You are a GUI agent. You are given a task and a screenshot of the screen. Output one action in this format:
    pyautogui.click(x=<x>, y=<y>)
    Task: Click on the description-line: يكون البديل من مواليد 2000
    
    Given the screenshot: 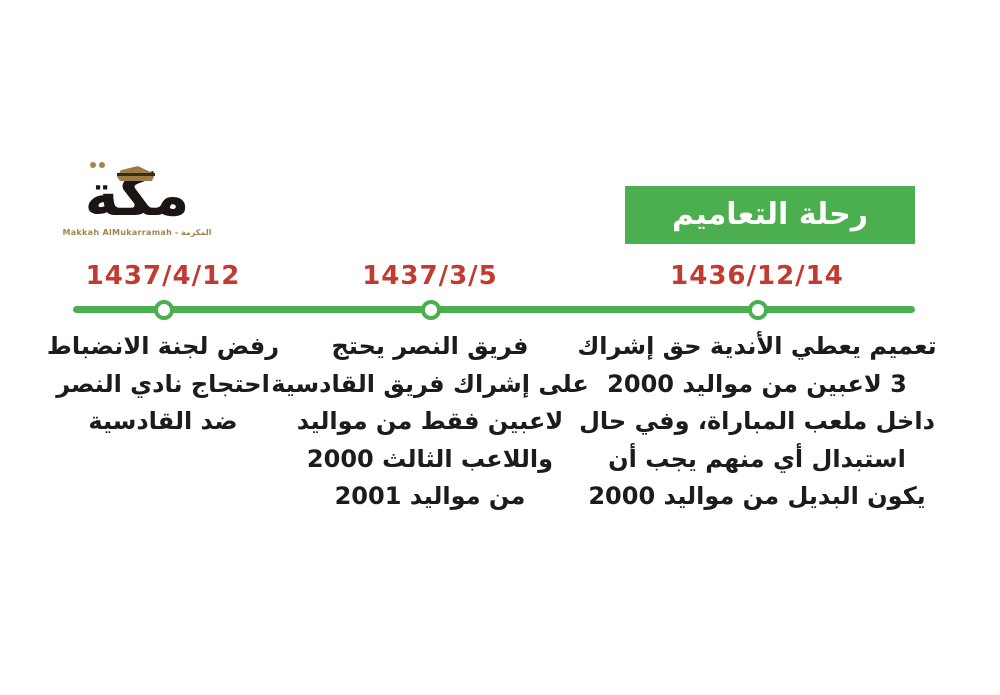 What is the action you would take?
    pyautogui.click(x=757, y=496)
    